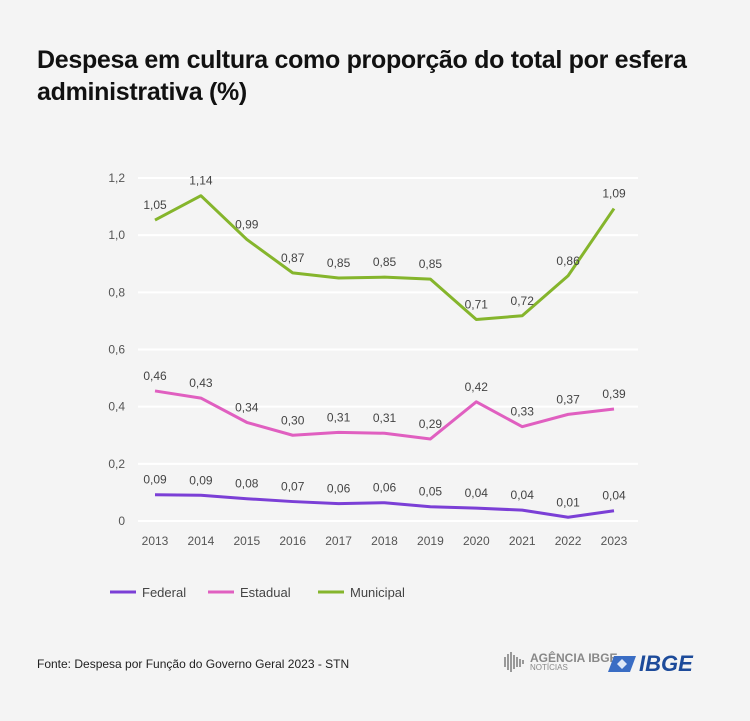 This screenshot has width=750, height=721. I want to click on data-label: 0,01, so click(568, 502).